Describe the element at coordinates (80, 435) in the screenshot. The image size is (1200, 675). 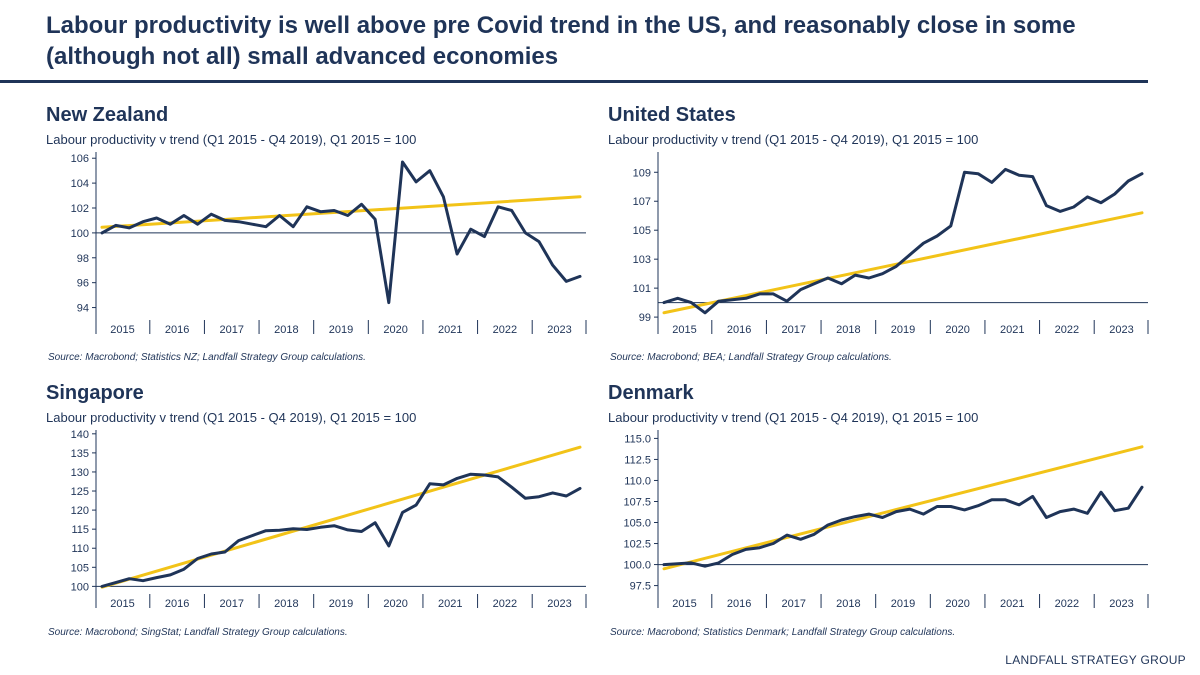
I see `y-tick-label: 140` at that location.